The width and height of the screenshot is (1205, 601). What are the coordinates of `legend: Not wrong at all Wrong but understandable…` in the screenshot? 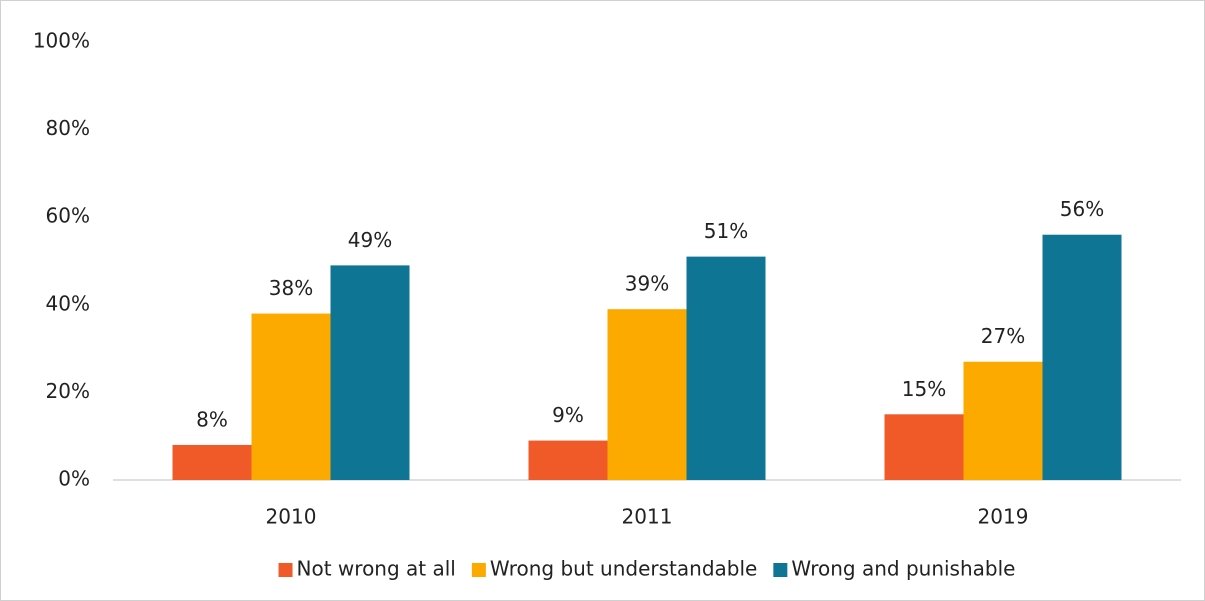 It's located at (646, 569).